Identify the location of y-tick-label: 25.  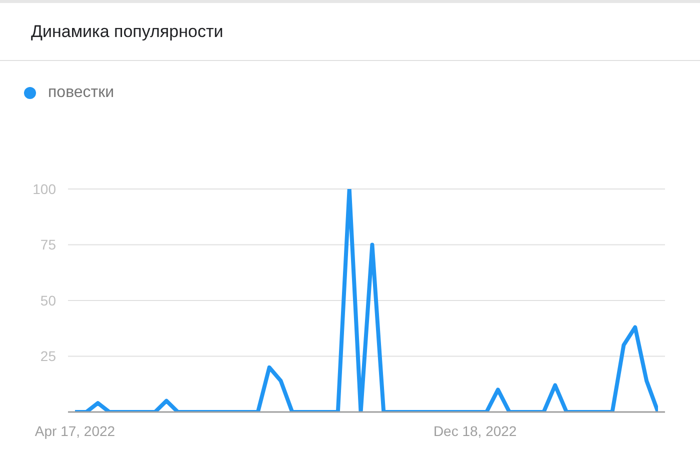
(48, 356).